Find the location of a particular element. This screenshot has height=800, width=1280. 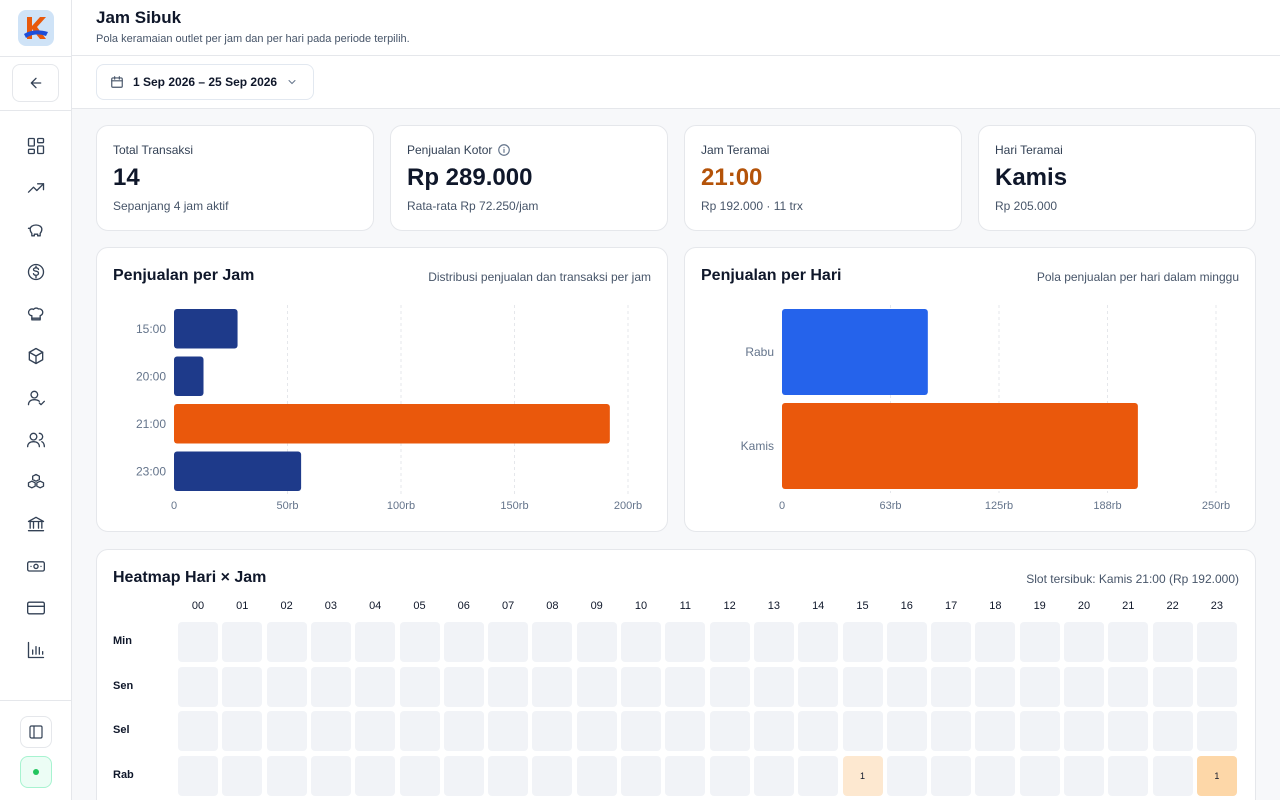

nav-cash is located at coordinates (36, 566).